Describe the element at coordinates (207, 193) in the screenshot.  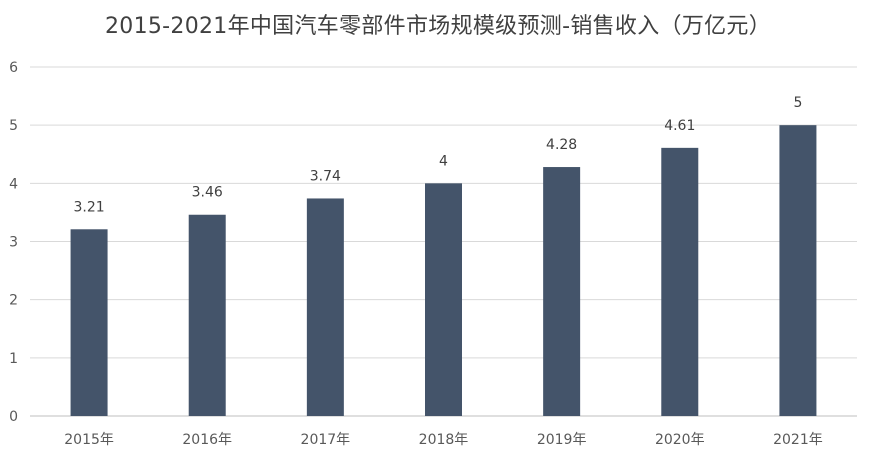
I see `data-label: 3.46` at that location.